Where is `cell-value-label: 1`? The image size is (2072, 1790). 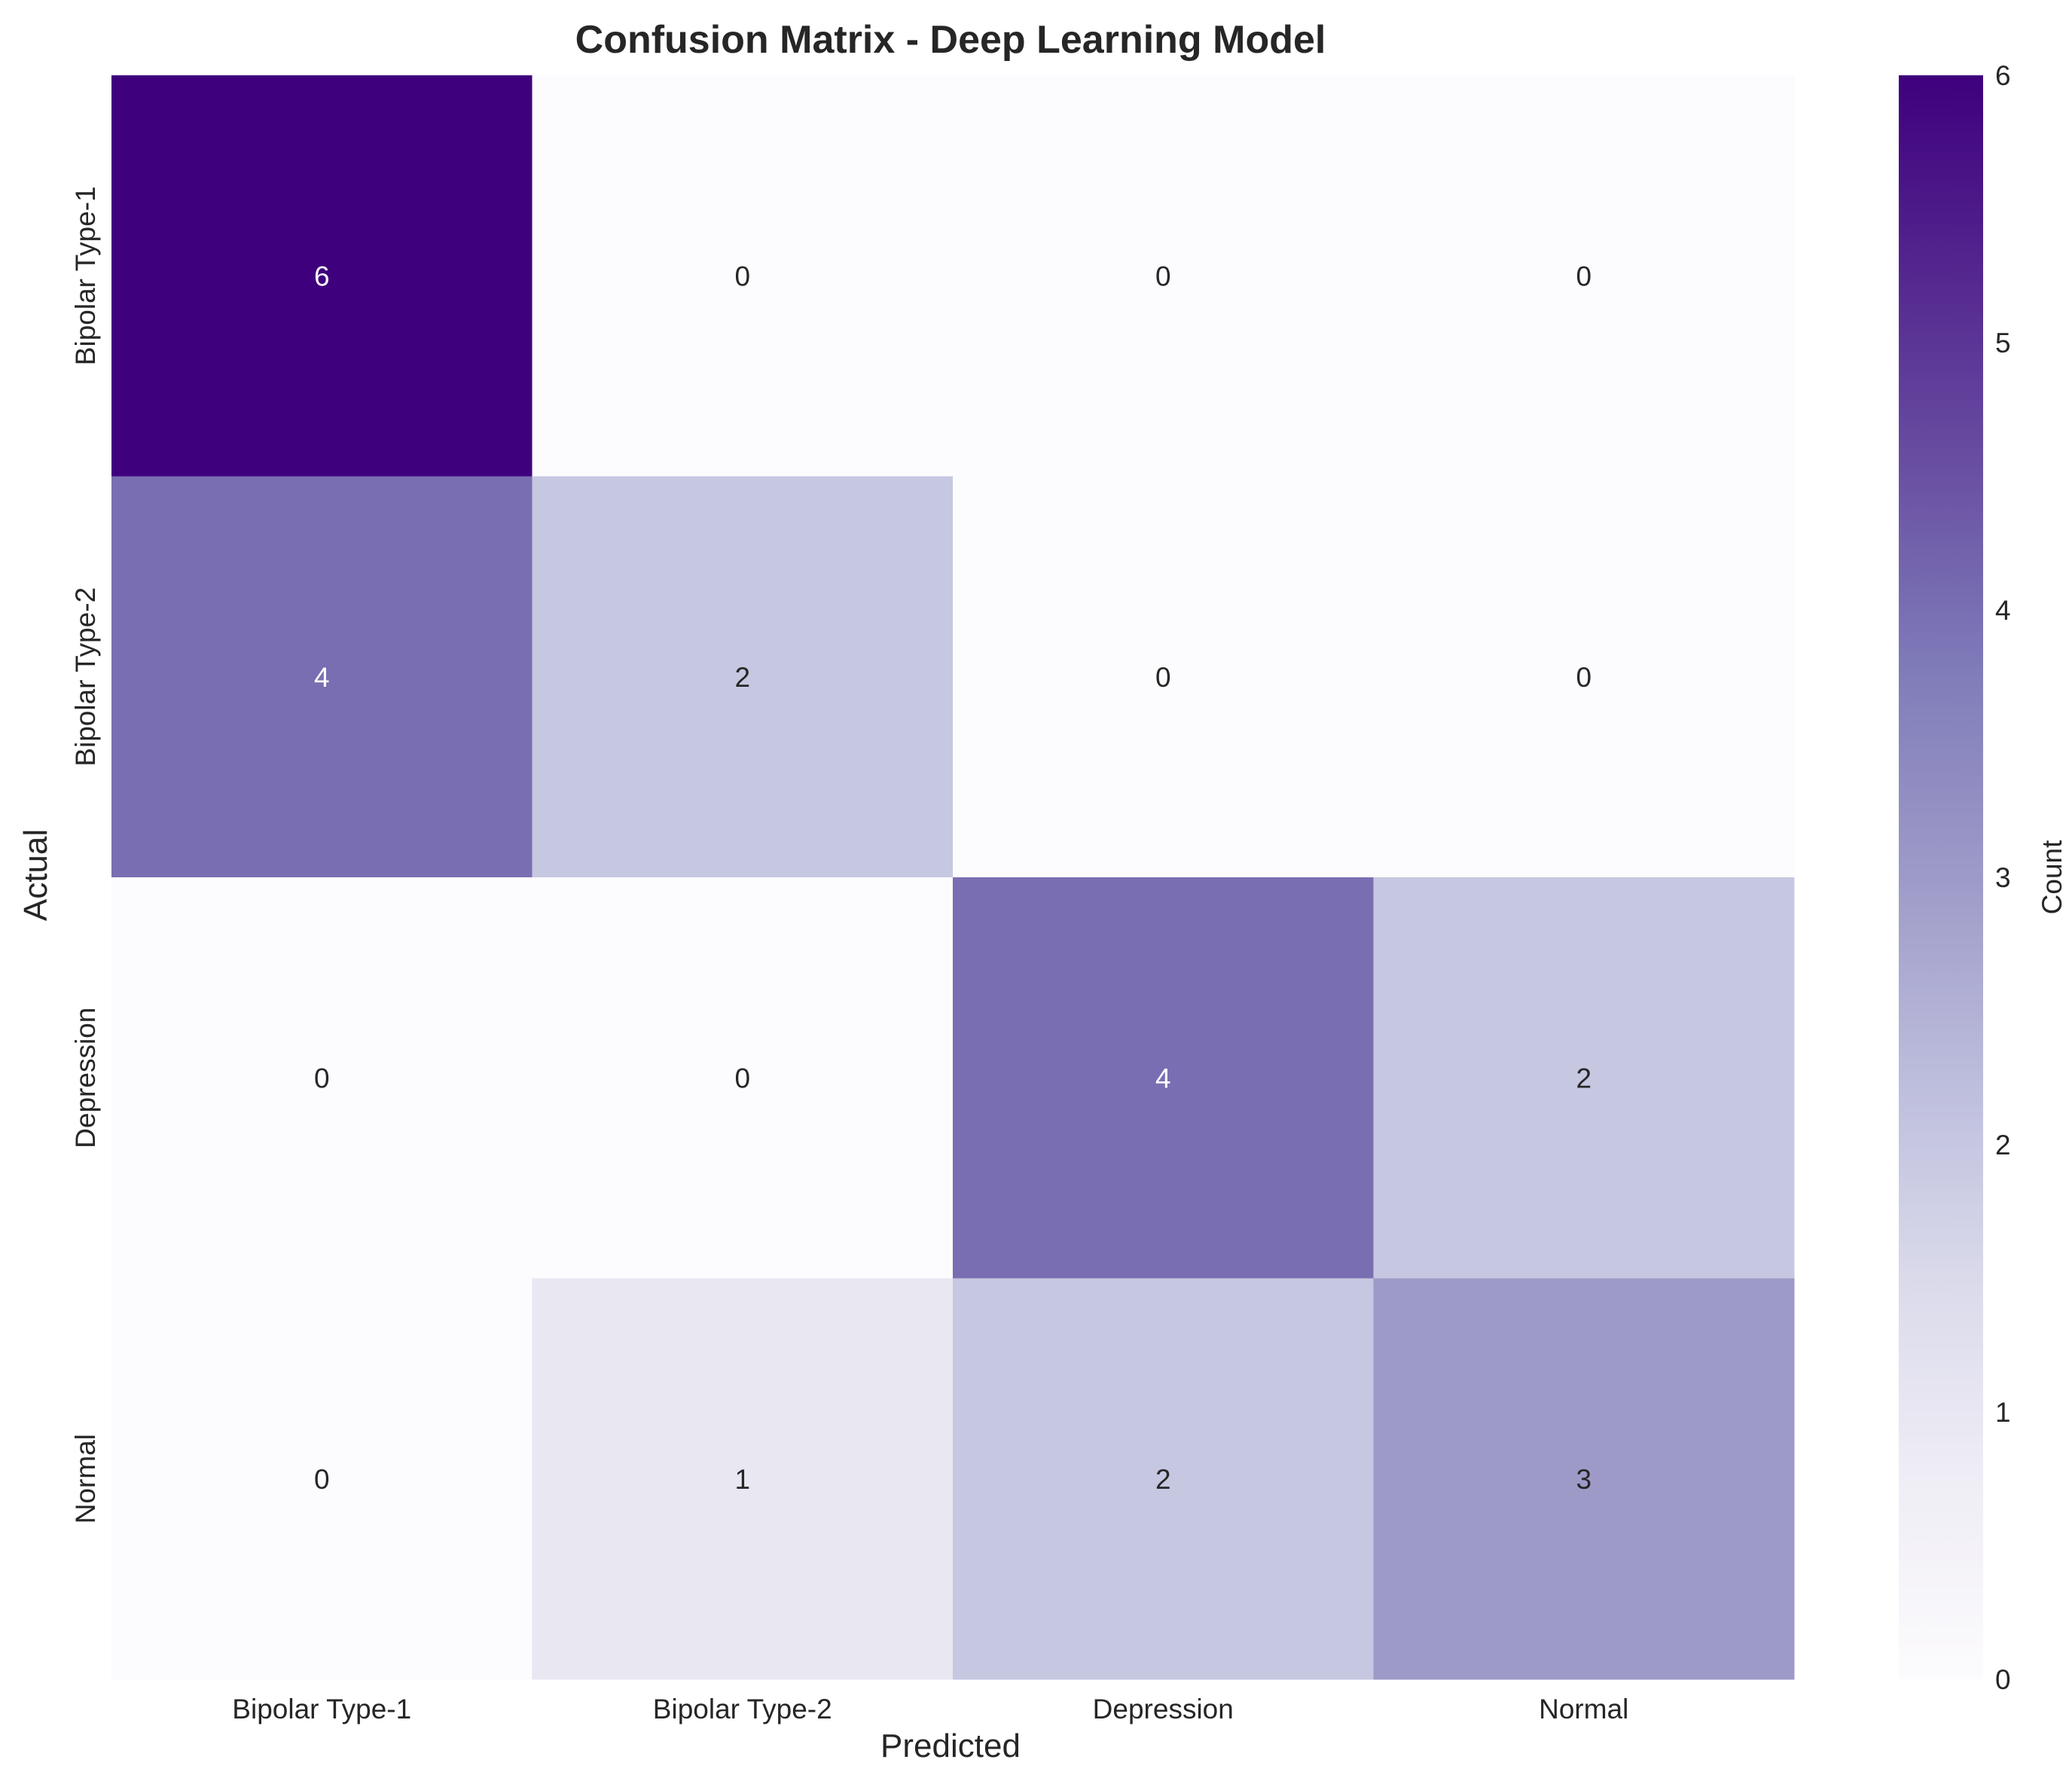
cell-value-label: 1 is located at coordinates (742, 1479).